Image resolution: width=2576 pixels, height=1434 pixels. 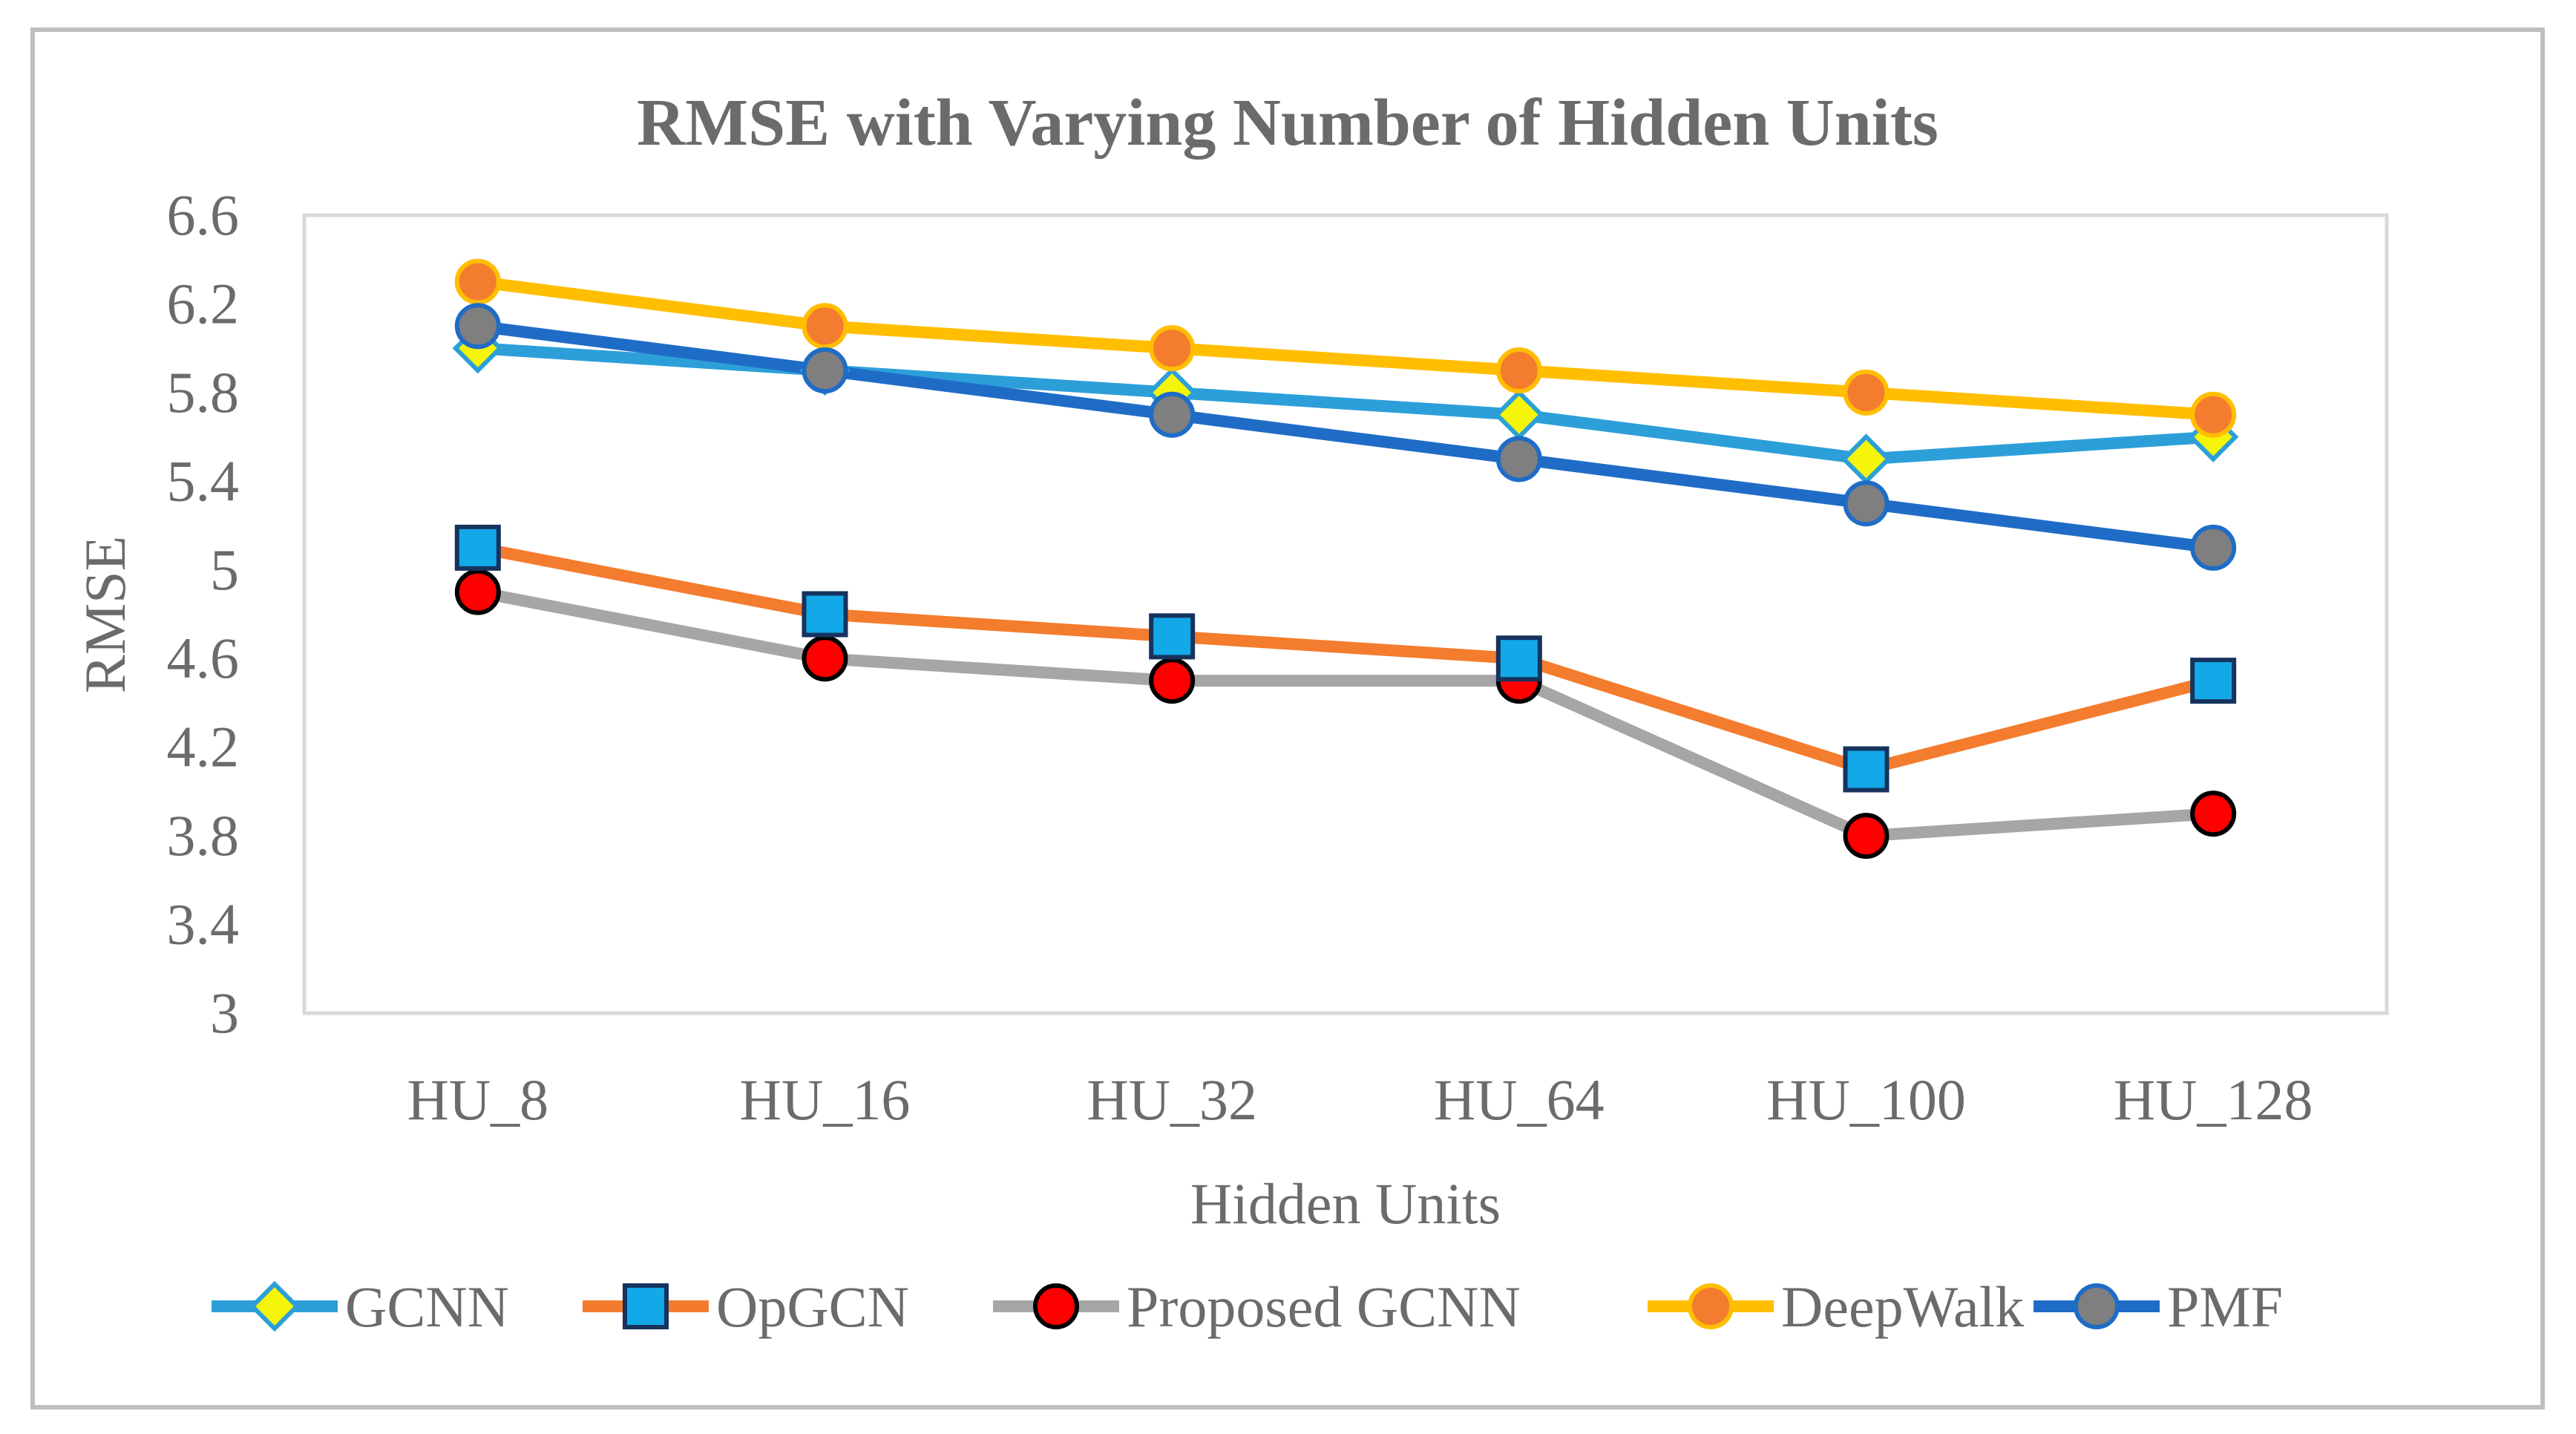 What do you see at coordinates (203, 393) in the screenshot?
I see `y-tick-label: 5.8` at bounding box center [203, 393].